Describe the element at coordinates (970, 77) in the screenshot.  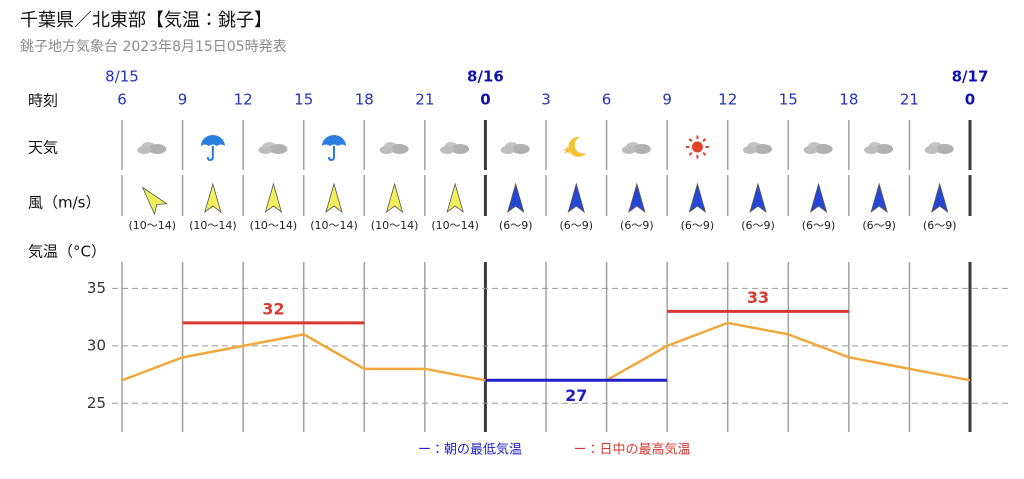
I see `date-label: 8/17` at that location.